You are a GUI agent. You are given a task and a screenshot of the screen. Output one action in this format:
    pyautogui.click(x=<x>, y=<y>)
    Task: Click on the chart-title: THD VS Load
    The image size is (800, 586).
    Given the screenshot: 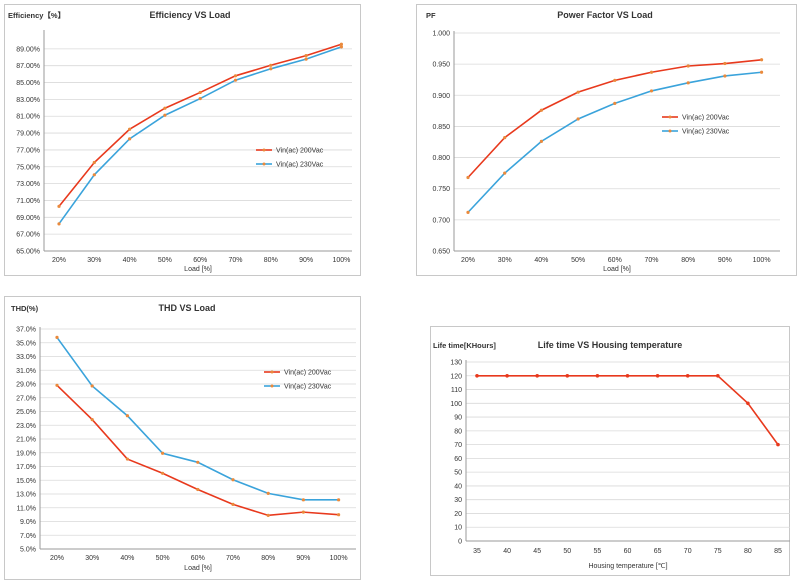 What is the action you would take?
    pyautogui.click(x=186, y=308)
    